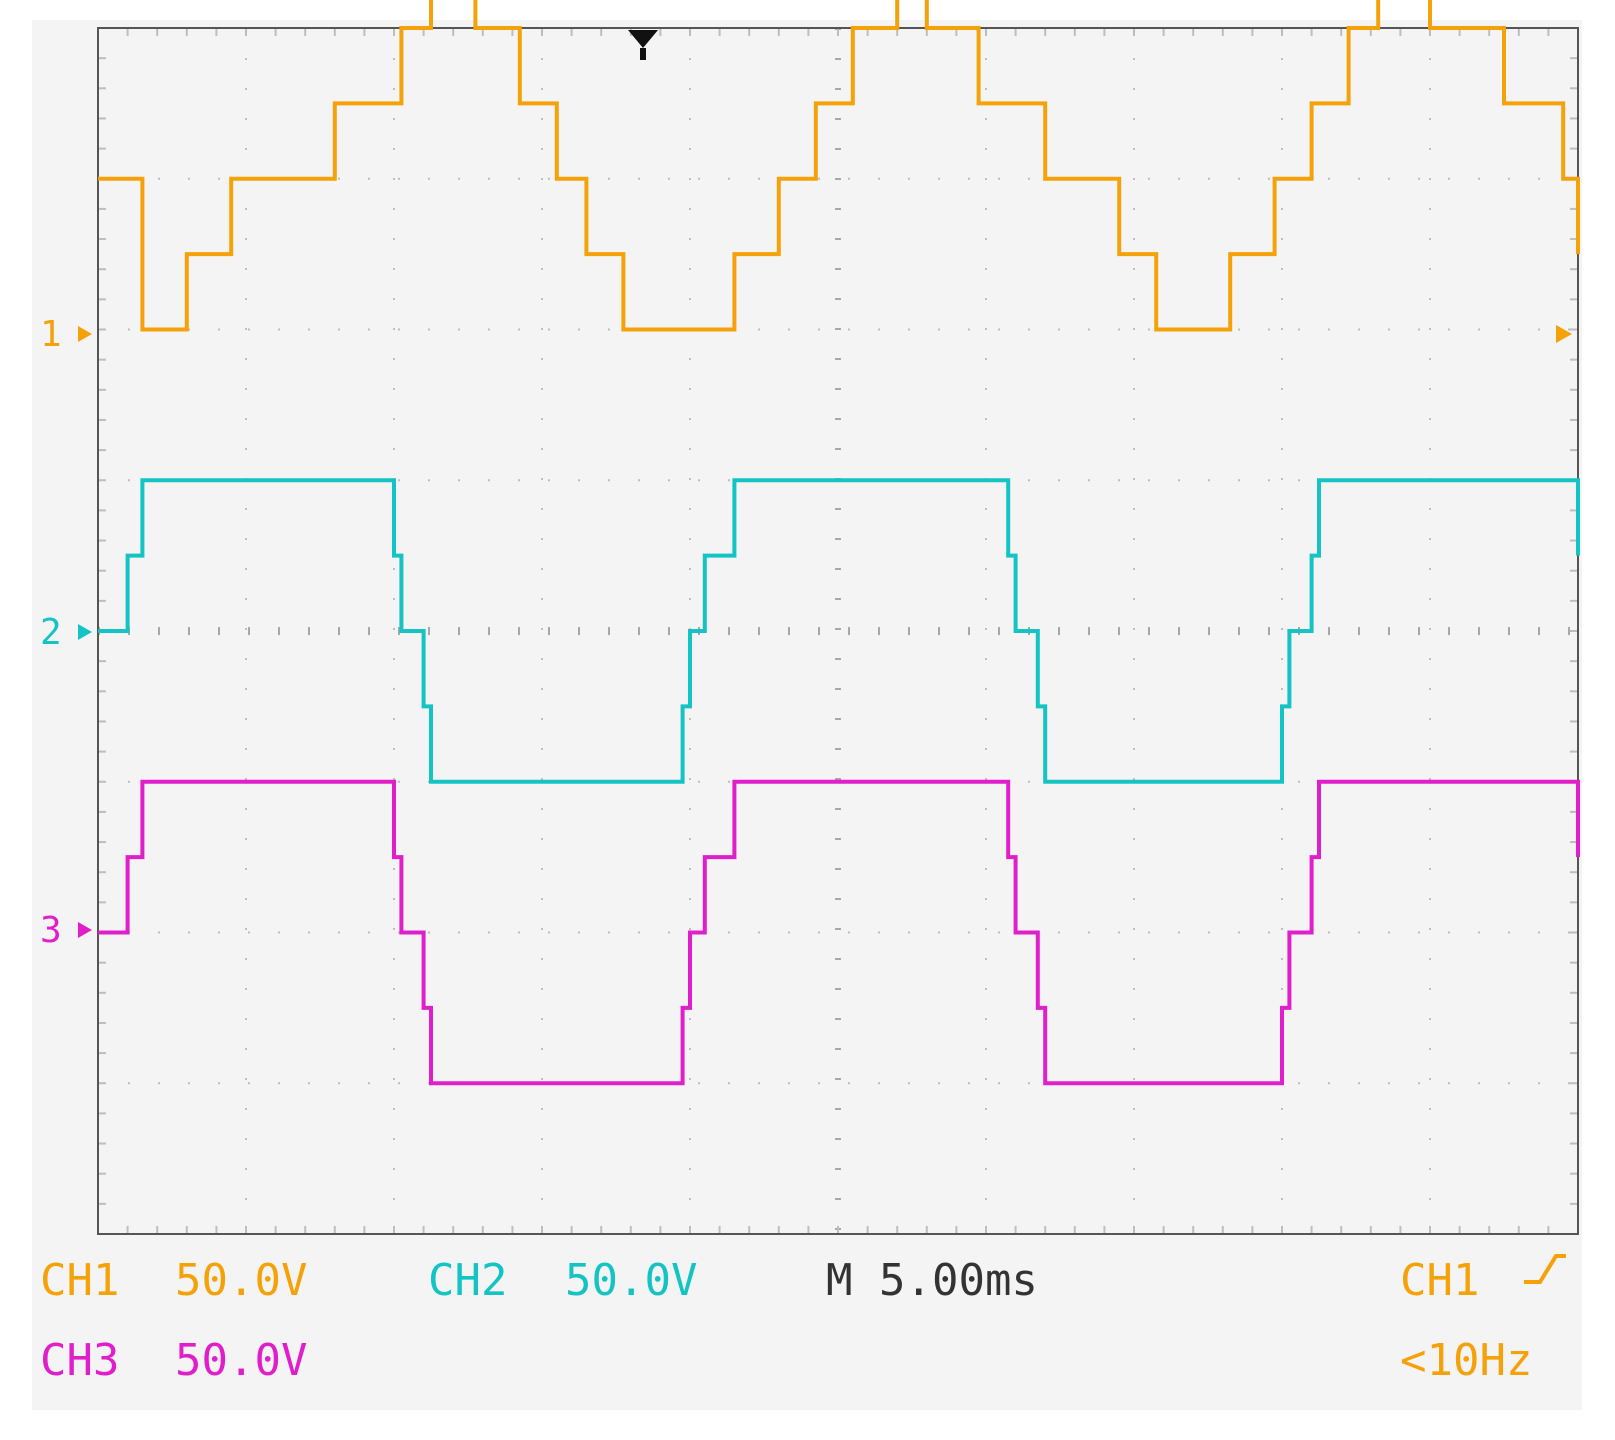 Image resolution: width=1615 pixels, height=1440 pixels. I want to click on ch1-marker-number: 1, so click(51, 334).